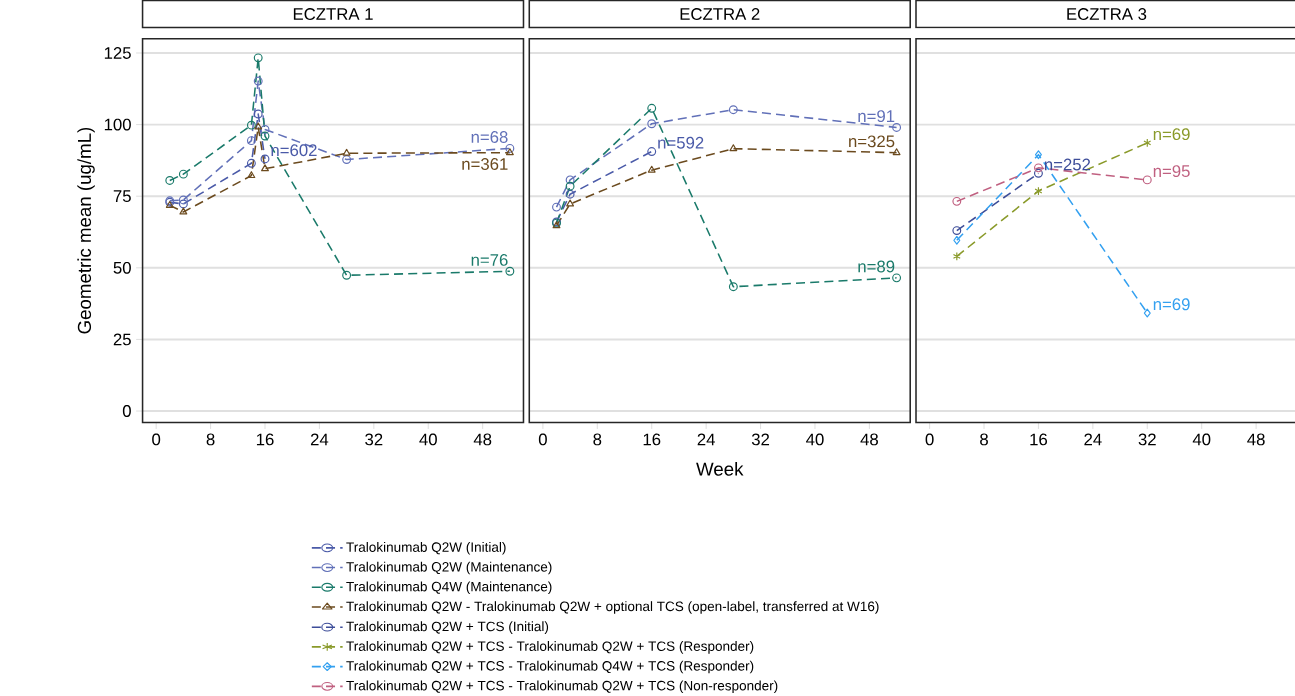 The image size is (1295, 696). Describe the element at coordinates (126, 411) in the screenshot. I see `y-tick-label: 0` at that location.